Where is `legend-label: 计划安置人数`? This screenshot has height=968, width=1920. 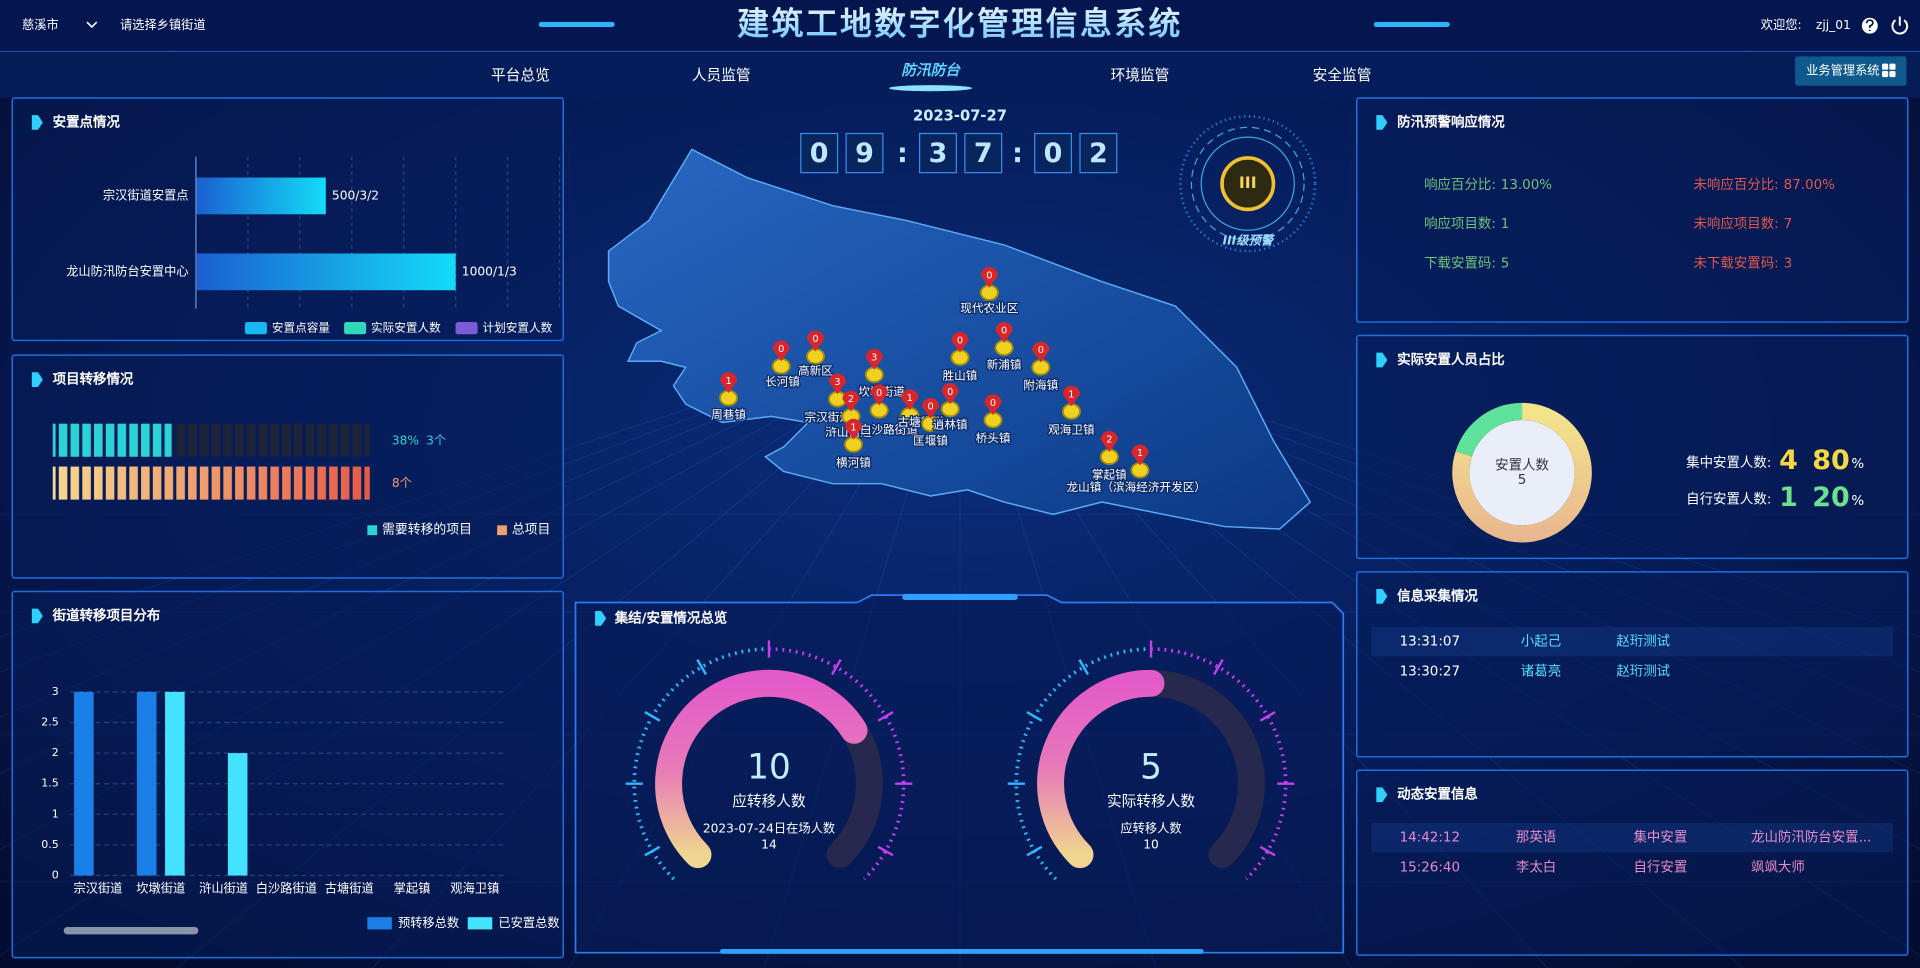 legend-label: 计划安置人数 is located at coordinates (517, 328).